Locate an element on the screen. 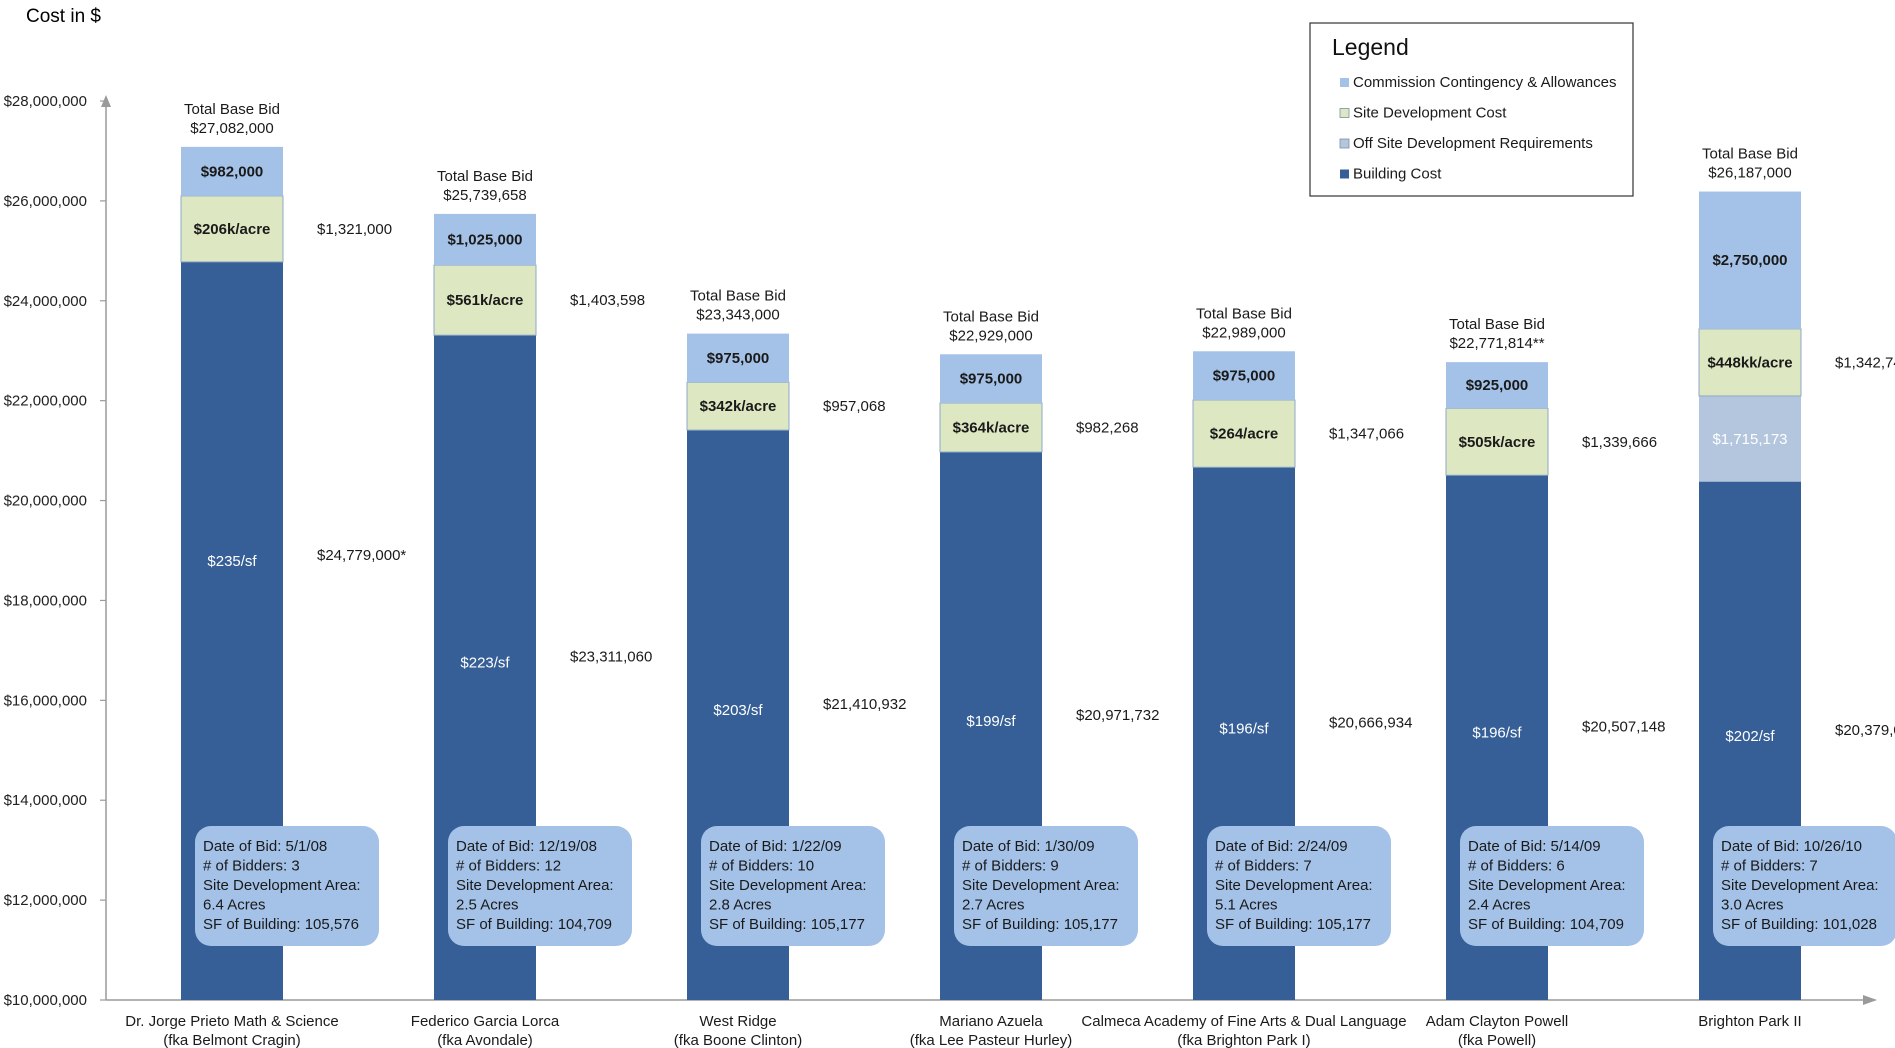  x-category-label: Federico Garcia Lorca is located at coordinates (485, 1021).